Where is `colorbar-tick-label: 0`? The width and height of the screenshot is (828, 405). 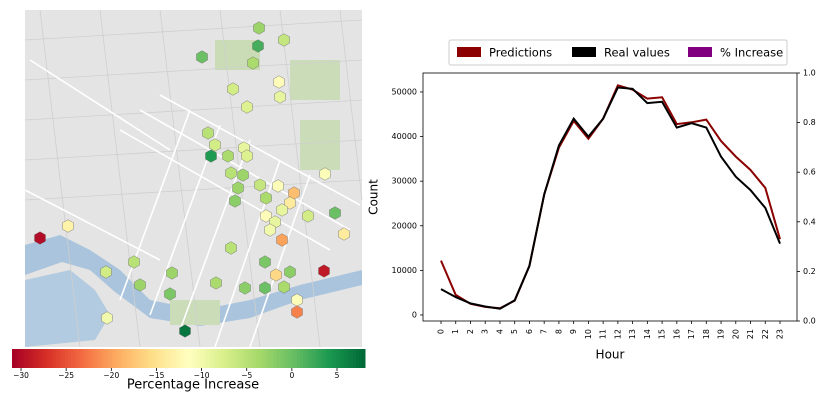
colorbar-tick-label: 0 is located at coordinates (291, 375).